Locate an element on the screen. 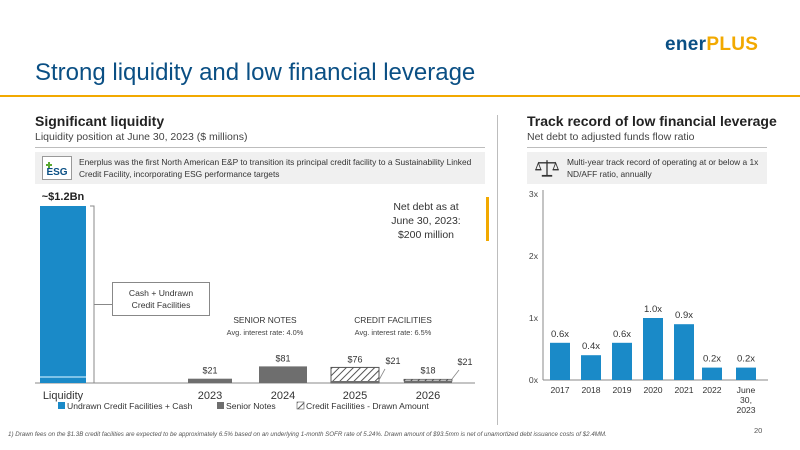  category-2026: 2026 is located at coordinates (428, 396).